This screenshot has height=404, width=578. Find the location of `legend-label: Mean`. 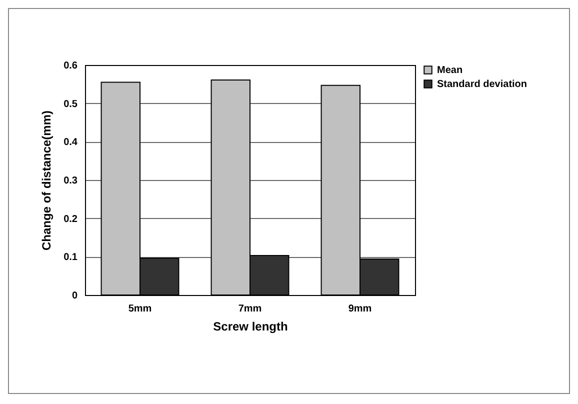

legend-label: Mean is located at coordinates (450, 70).